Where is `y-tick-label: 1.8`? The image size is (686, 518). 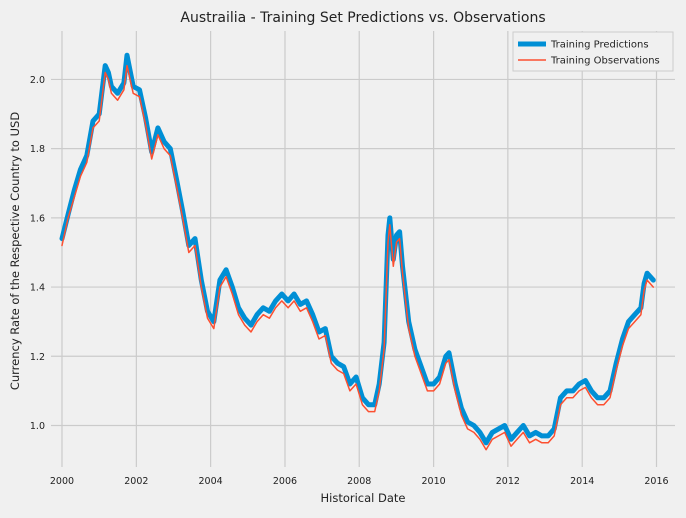
y-tick-label: 1.8 is located at coordinates (37, 149).